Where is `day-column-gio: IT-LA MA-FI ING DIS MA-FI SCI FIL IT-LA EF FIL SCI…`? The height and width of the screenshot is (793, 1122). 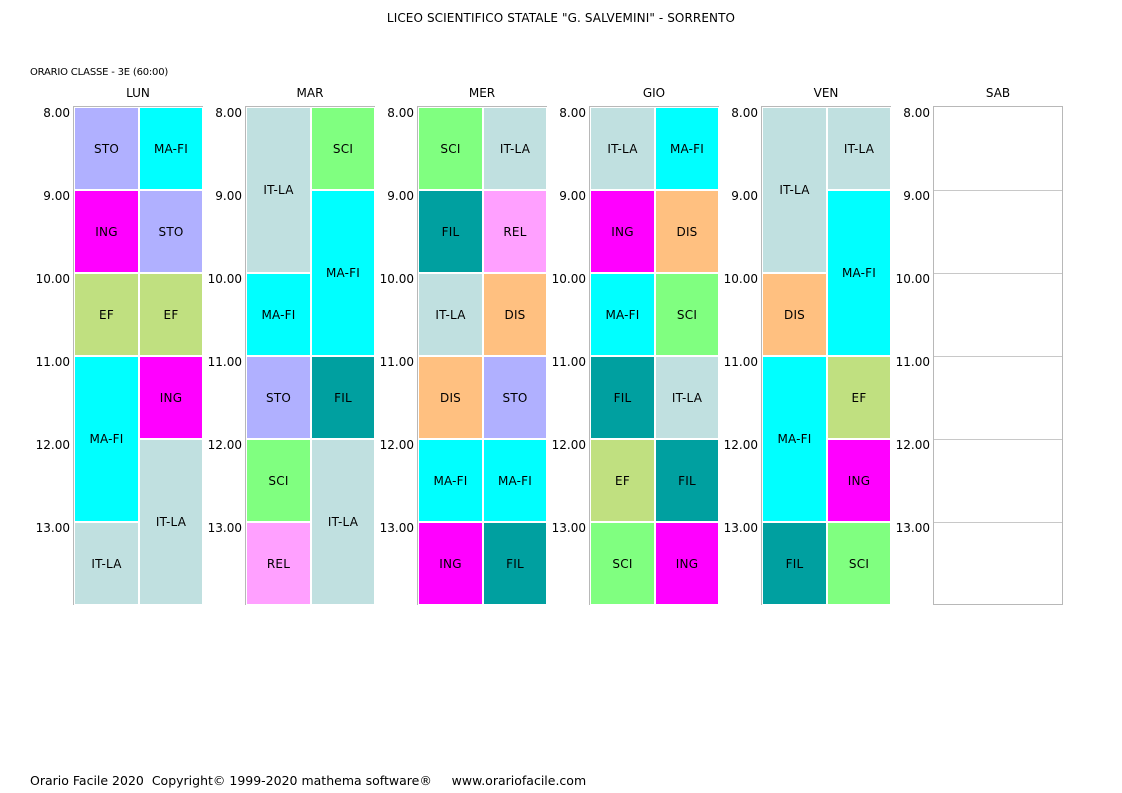
day-column-gio: IT-LA MA-FI ING DIS MA-FI SCI FIL IT-LA EF FIL SCI… is located at coordinates (654, 355).